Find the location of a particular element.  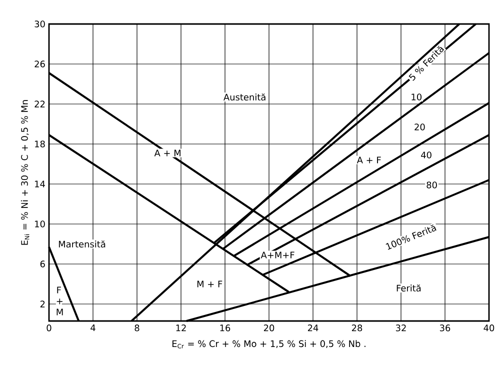

x-tick-label: 28 is located at coordinates (357, 328).